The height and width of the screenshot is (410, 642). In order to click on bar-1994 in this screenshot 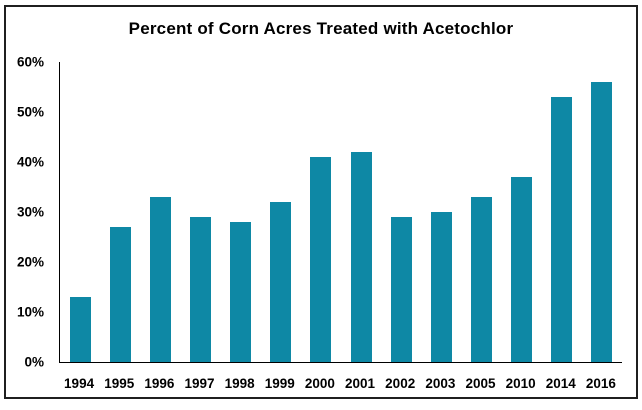, I will do `click(80, 329)`.